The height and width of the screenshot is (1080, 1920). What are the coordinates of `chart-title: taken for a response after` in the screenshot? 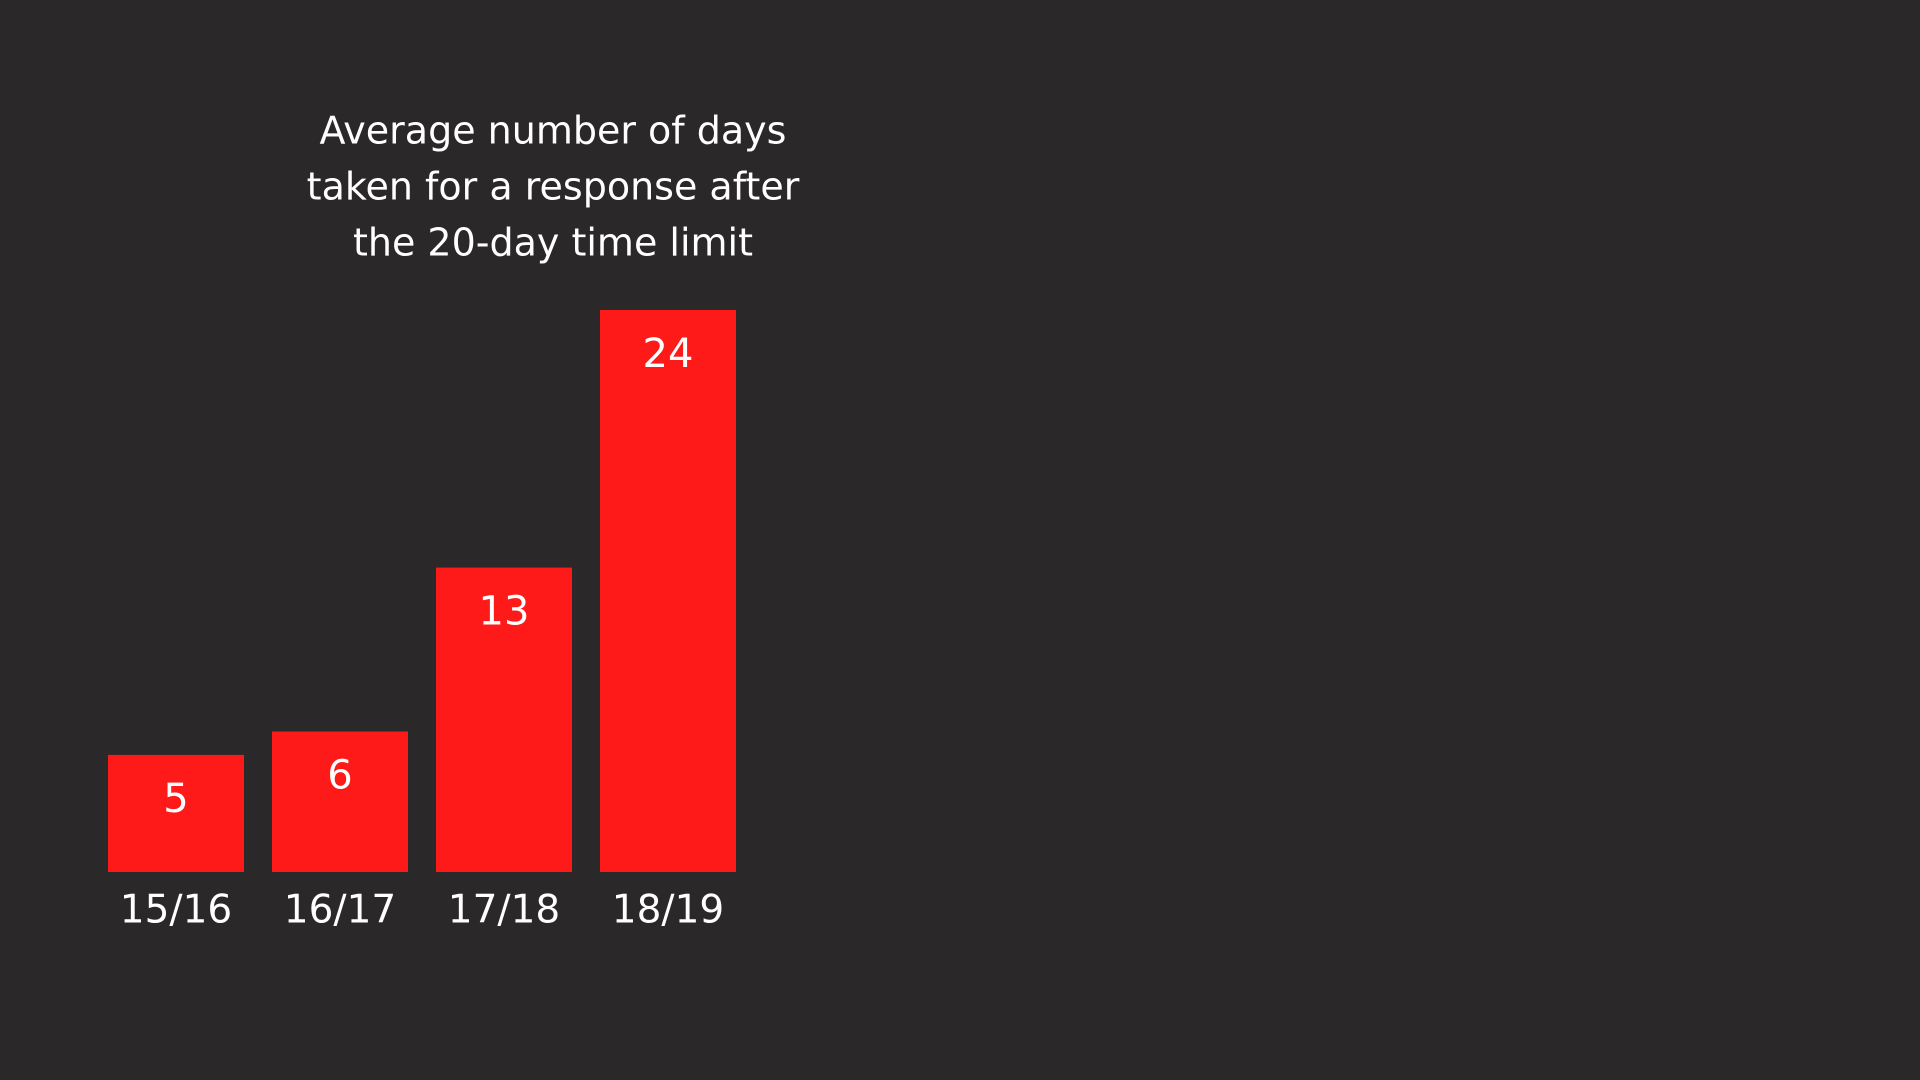 It's located at (553, 187).